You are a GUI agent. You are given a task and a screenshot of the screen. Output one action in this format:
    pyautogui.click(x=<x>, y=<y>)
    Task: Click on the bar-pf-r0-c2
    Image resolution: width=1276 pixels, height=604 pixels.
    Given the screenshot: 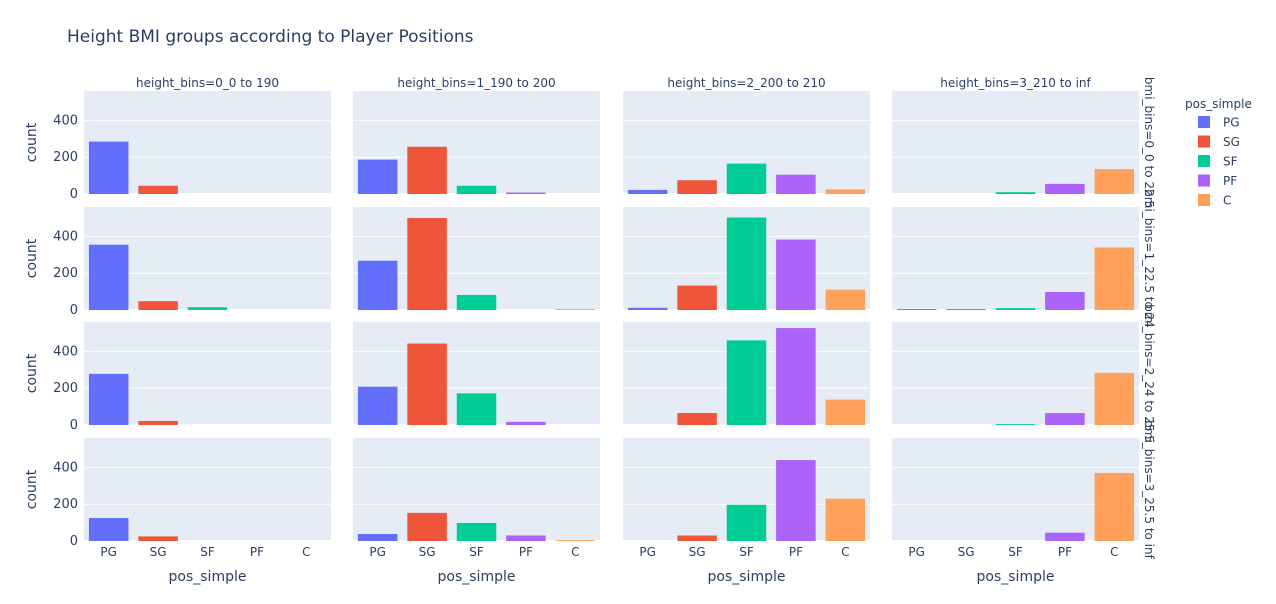 What is the action you would take?
    pyautogui.click(x=796, y=184)
    